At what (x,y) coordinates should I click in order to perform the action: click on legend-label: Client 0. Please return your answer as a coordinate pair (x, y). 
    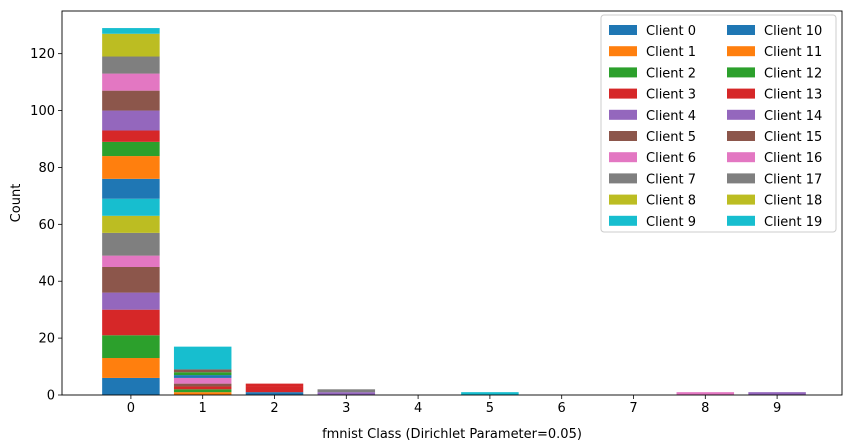
    Looking at the image, I should click on (671, 31).